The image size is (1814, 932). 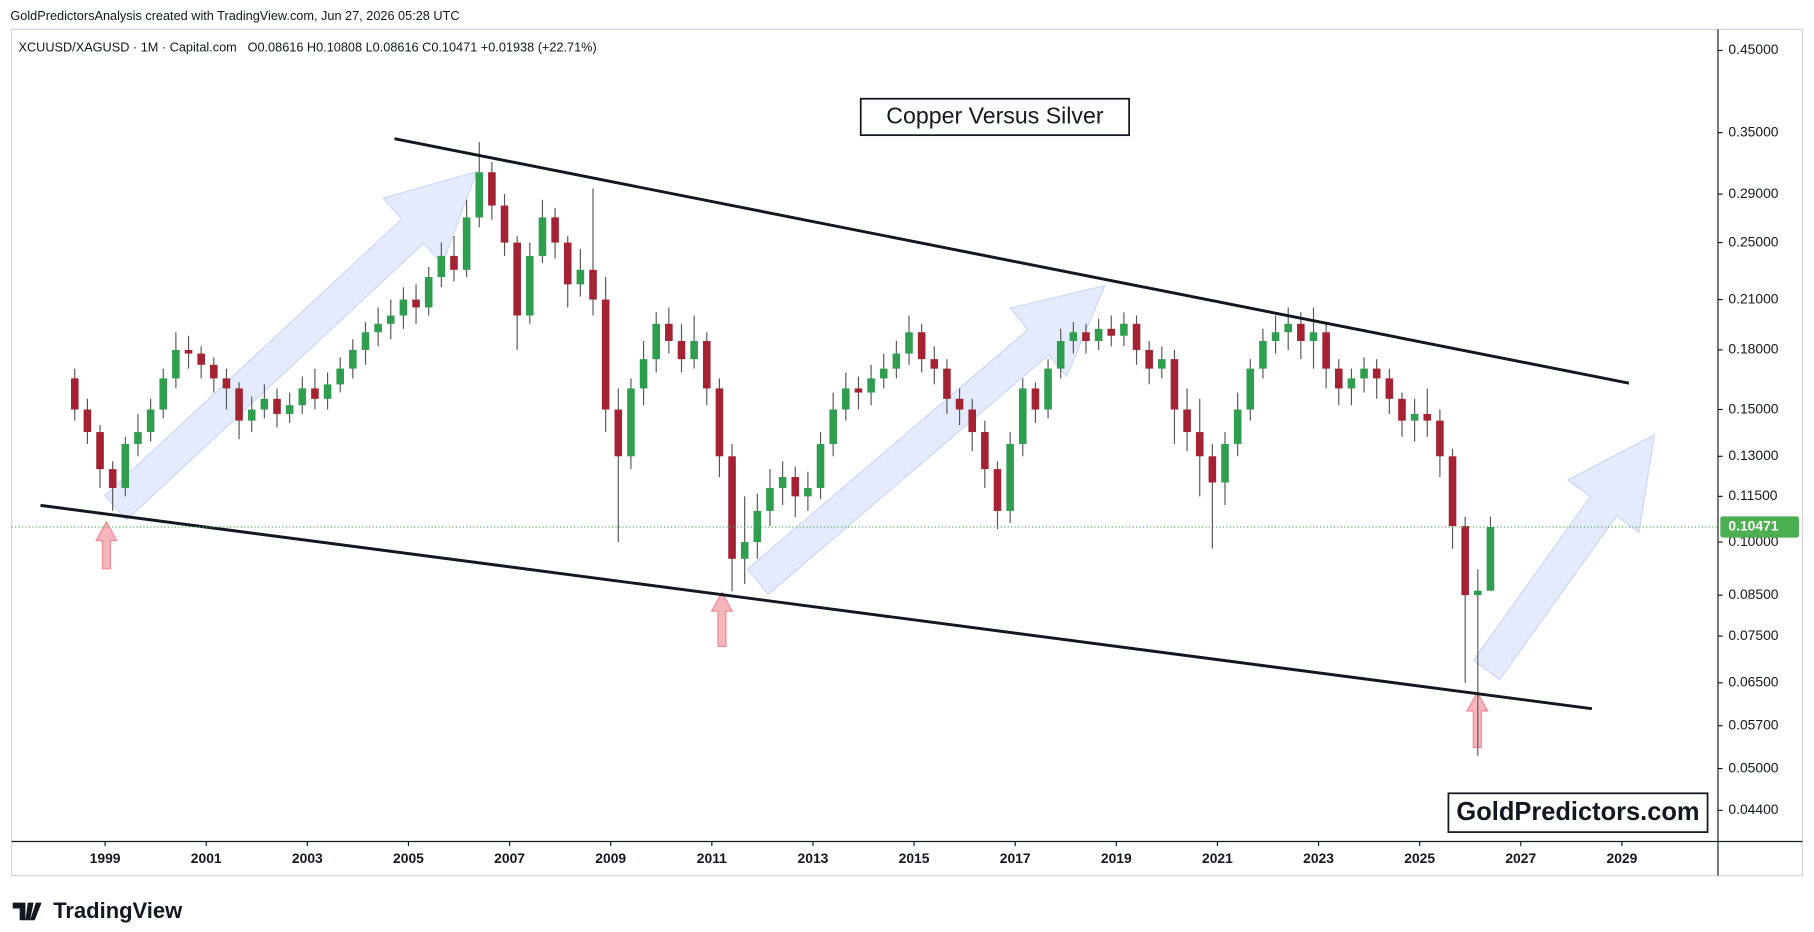 What do you see at coordinates (1753, 681) in the screenshot?
I see `y-tick-label: 0.06500` at bounding box center [1753, 681].